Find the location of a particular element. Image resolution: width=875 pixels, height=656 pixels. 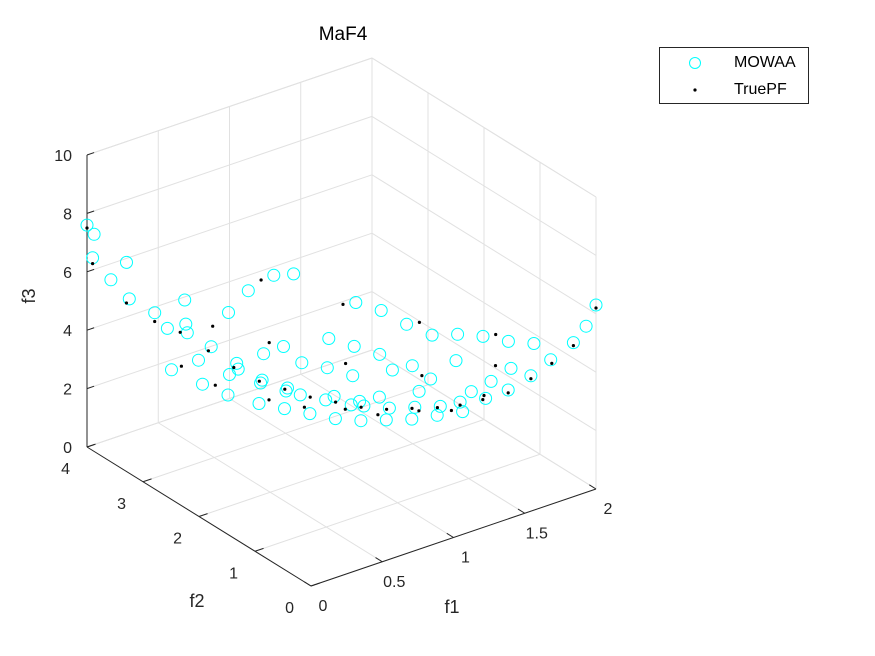

x-tick-label: 0.5 is located at coordinates (394, 582).